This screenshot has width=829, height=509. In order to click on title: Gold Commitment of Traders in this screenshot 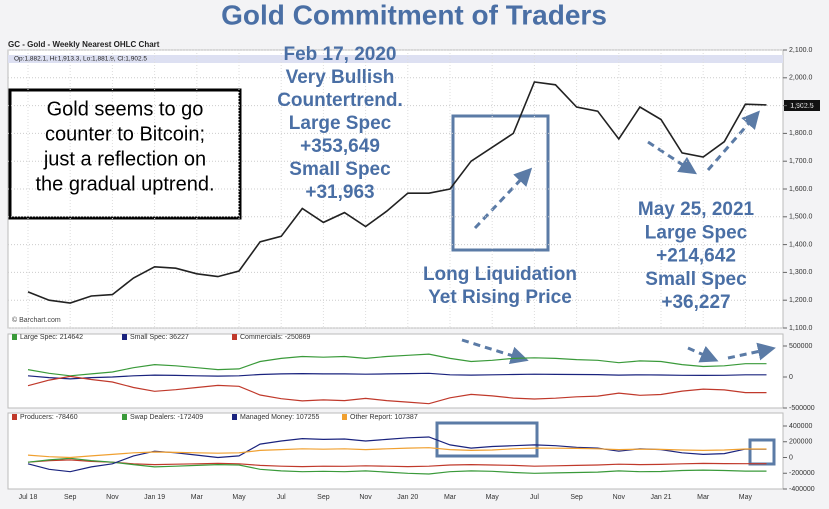, I will do `click(414, 15)`.